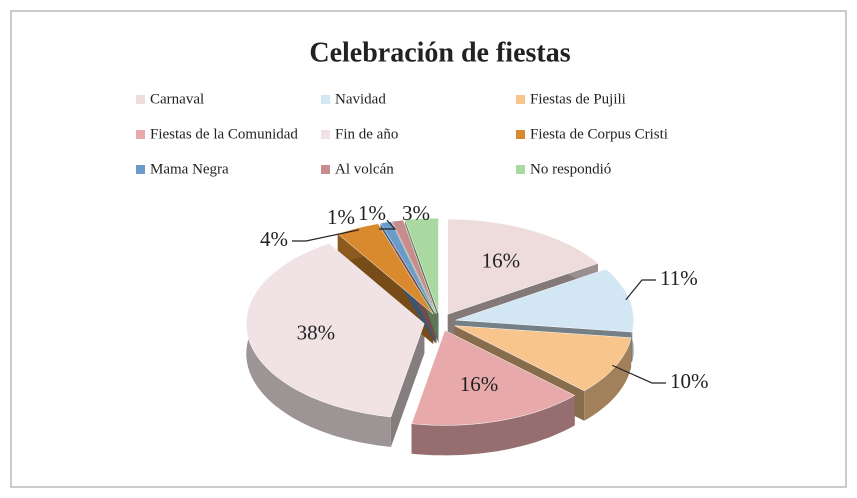  Describe the element at coordinates (177, 99) in the screenshot. I see `legend-label: Carnaval` at that location.